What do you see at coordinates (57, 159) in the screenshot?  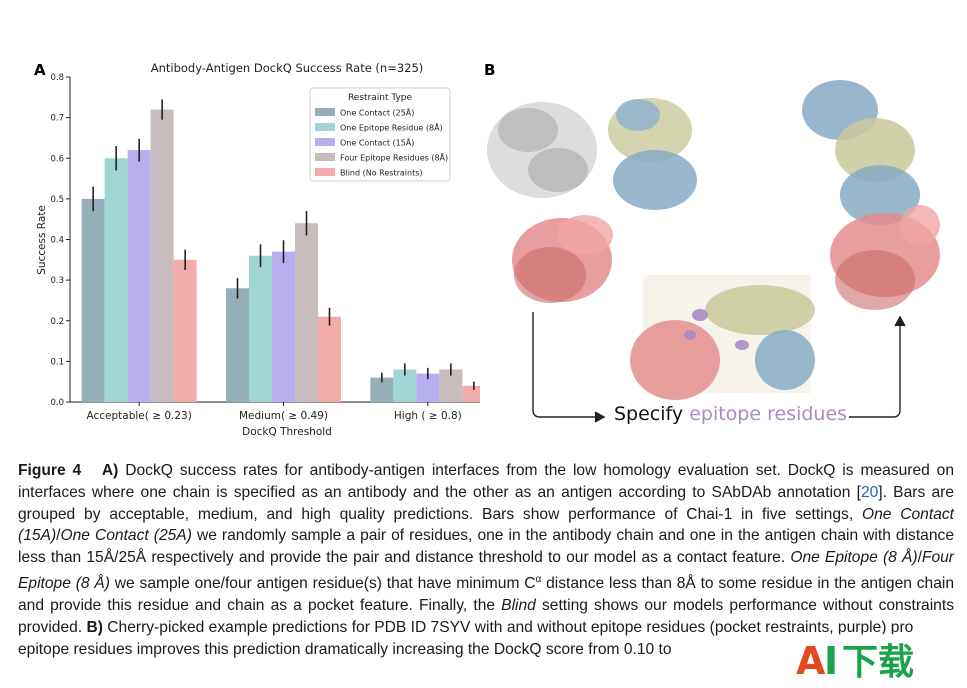 I see `y-tick-label: 0.6` at bounding box center [57, 159].